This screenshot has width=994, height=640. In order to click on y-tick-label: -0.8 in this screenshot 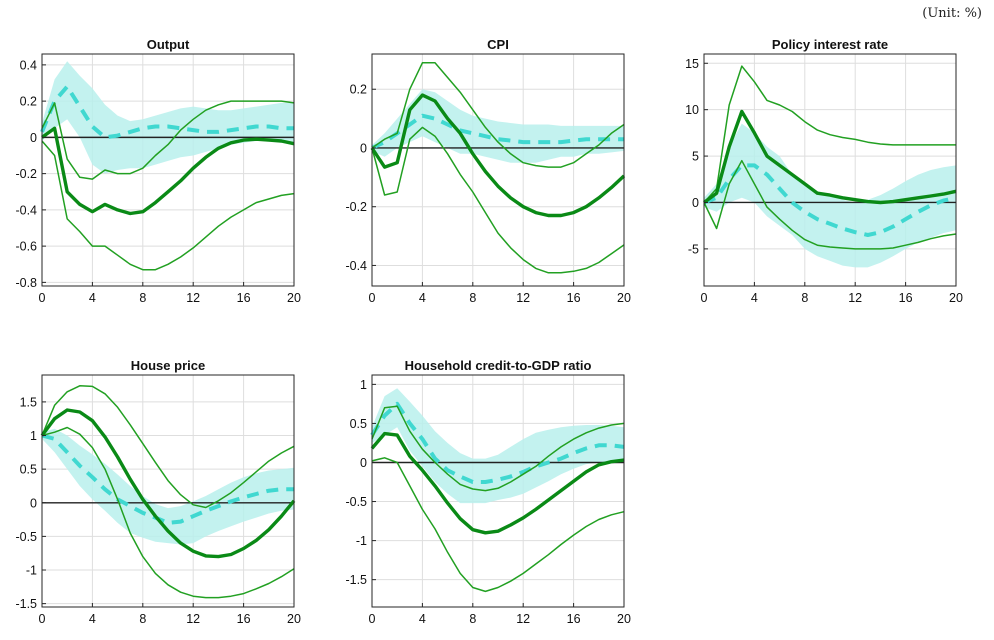, I will do `click(26, 283)`.